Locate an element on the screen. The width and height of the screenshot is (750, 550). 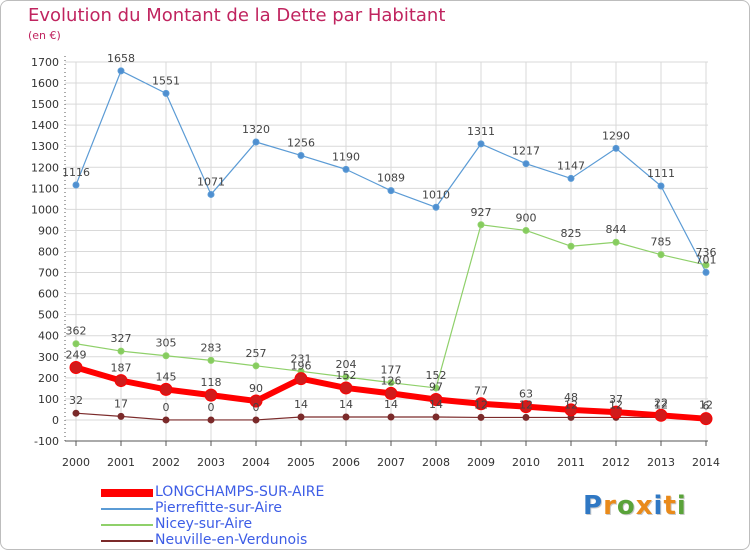
data-label-pierrefitte-sur-aire: 701 is located at coordinates (706, 259).